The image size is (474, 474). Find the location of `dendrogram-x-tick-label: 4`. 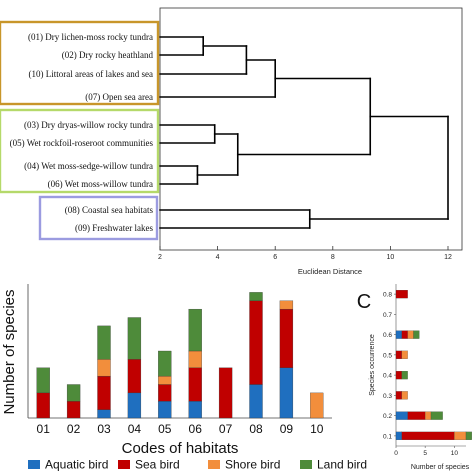

dendrogram-x-tick-label: 4 is located at coordinates (218, 257).